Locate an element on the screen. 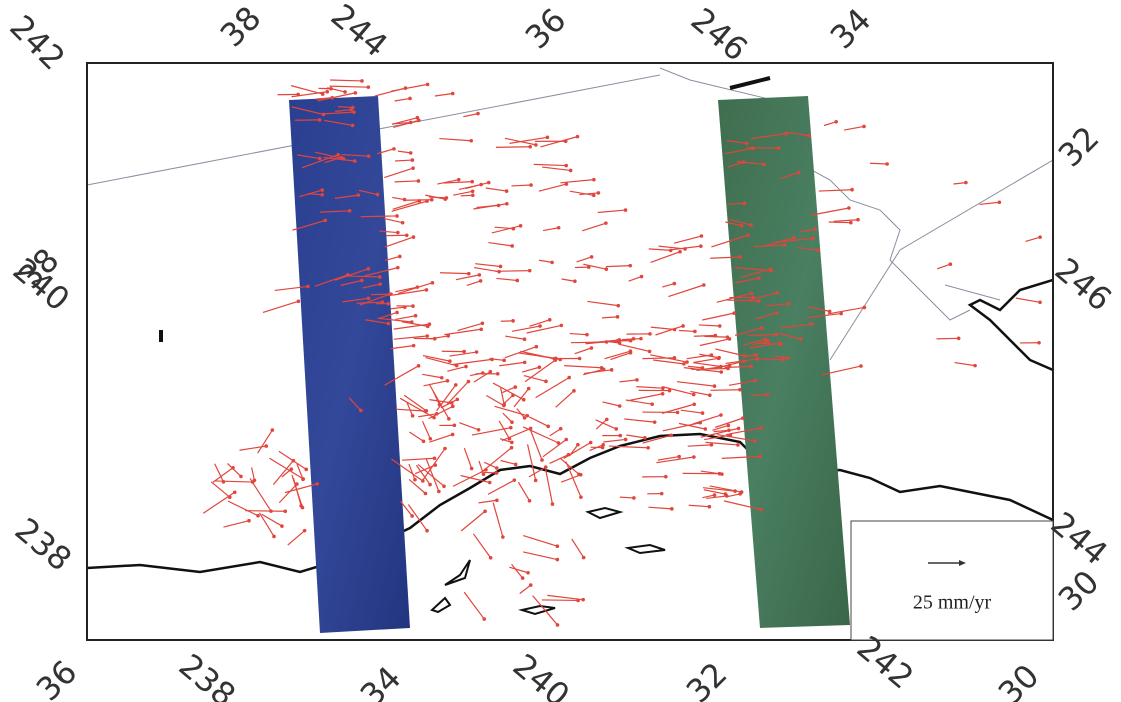 The height and width of the screenshot is (702, 1121). coastline-east is located at coordinates (1010, 325).